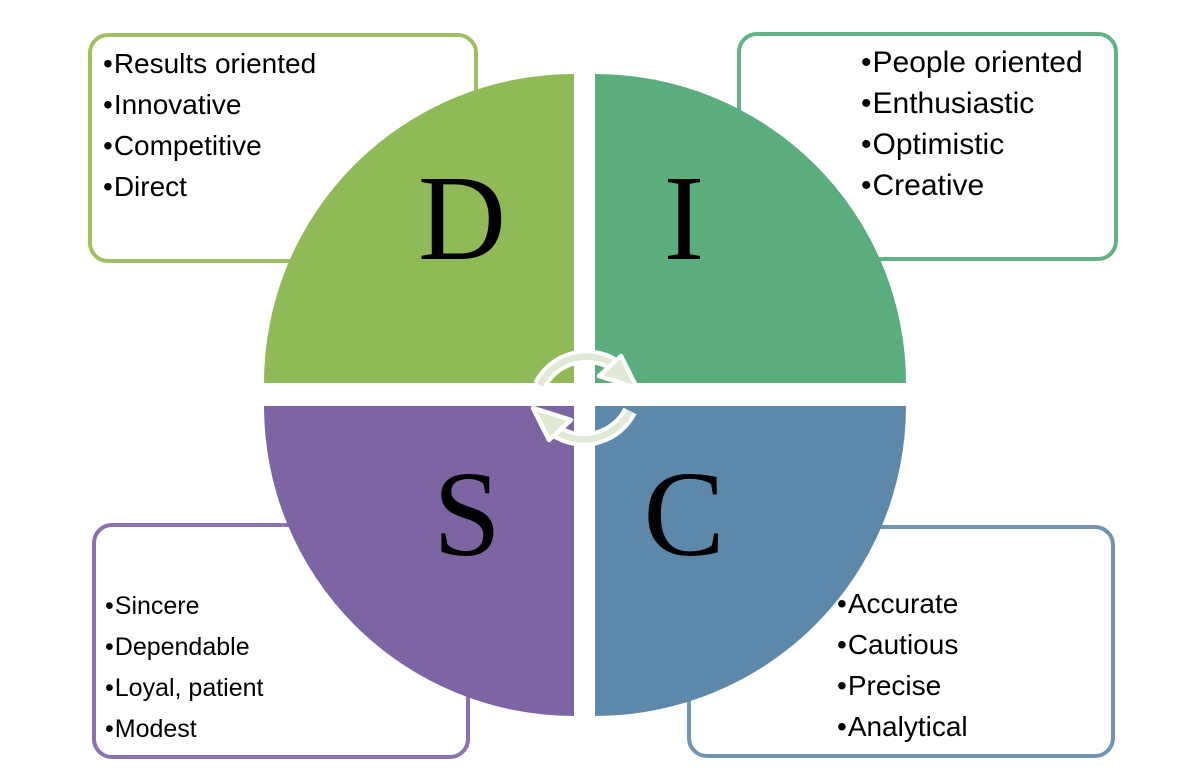  I want to click on trait-label: Dependable, so click(182, 647).